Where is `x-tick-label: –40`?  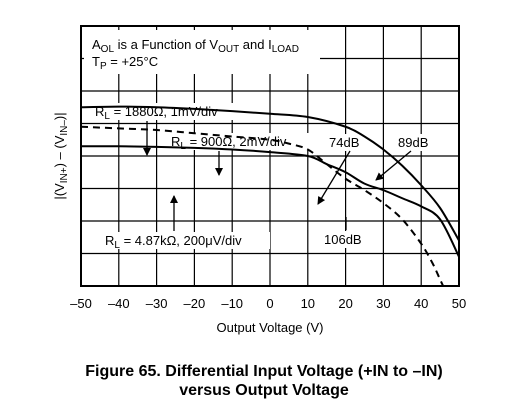
x-tick-label: –40 is located at coordinates (119, 303).